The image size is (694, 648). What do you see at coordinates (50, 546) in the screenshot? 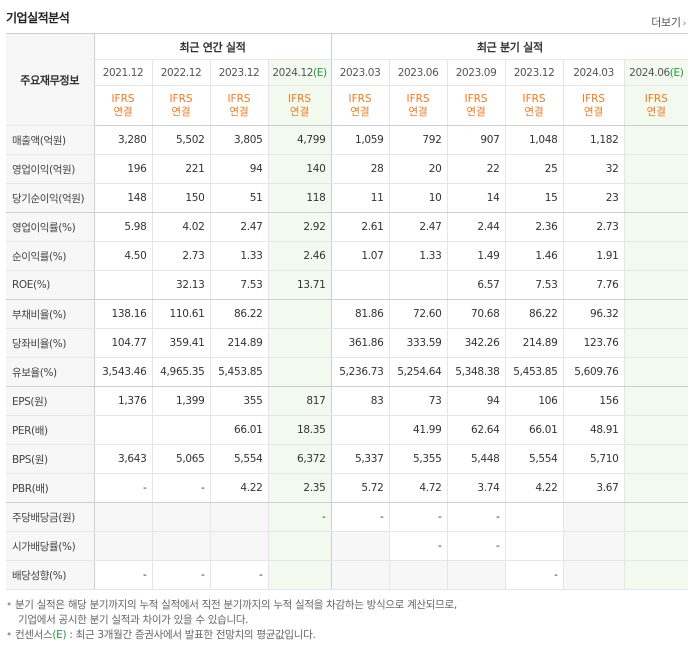
I see `row-label: 시가배당률(%)` at bounding box center [50, 546].